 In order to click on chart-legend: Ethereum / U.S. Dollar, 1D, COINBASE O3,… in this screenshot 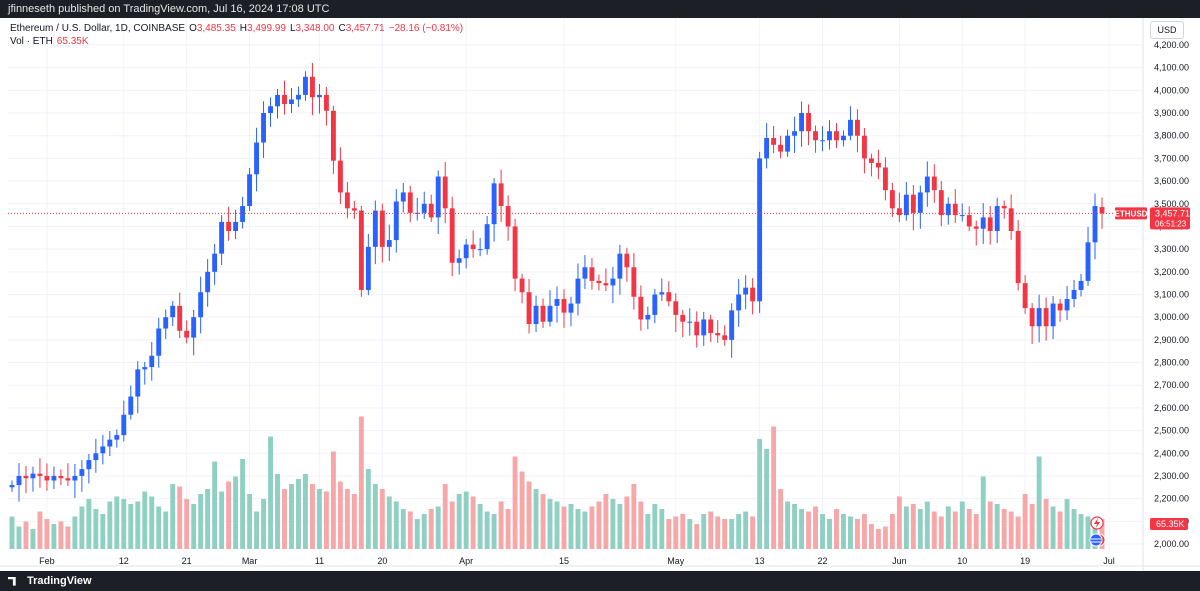, I will do `click(236, 35)`.